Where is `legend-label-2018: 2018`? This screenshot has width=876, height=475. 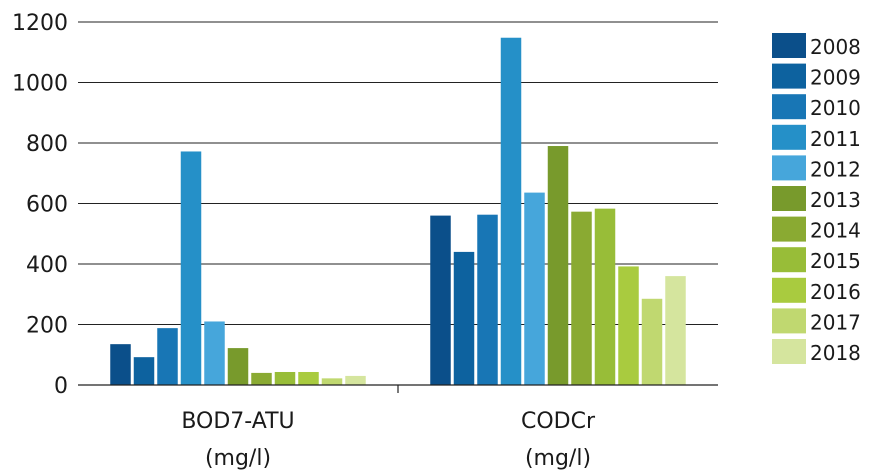
legend-label-2018: 2018 is located at coordinates (835, 353).